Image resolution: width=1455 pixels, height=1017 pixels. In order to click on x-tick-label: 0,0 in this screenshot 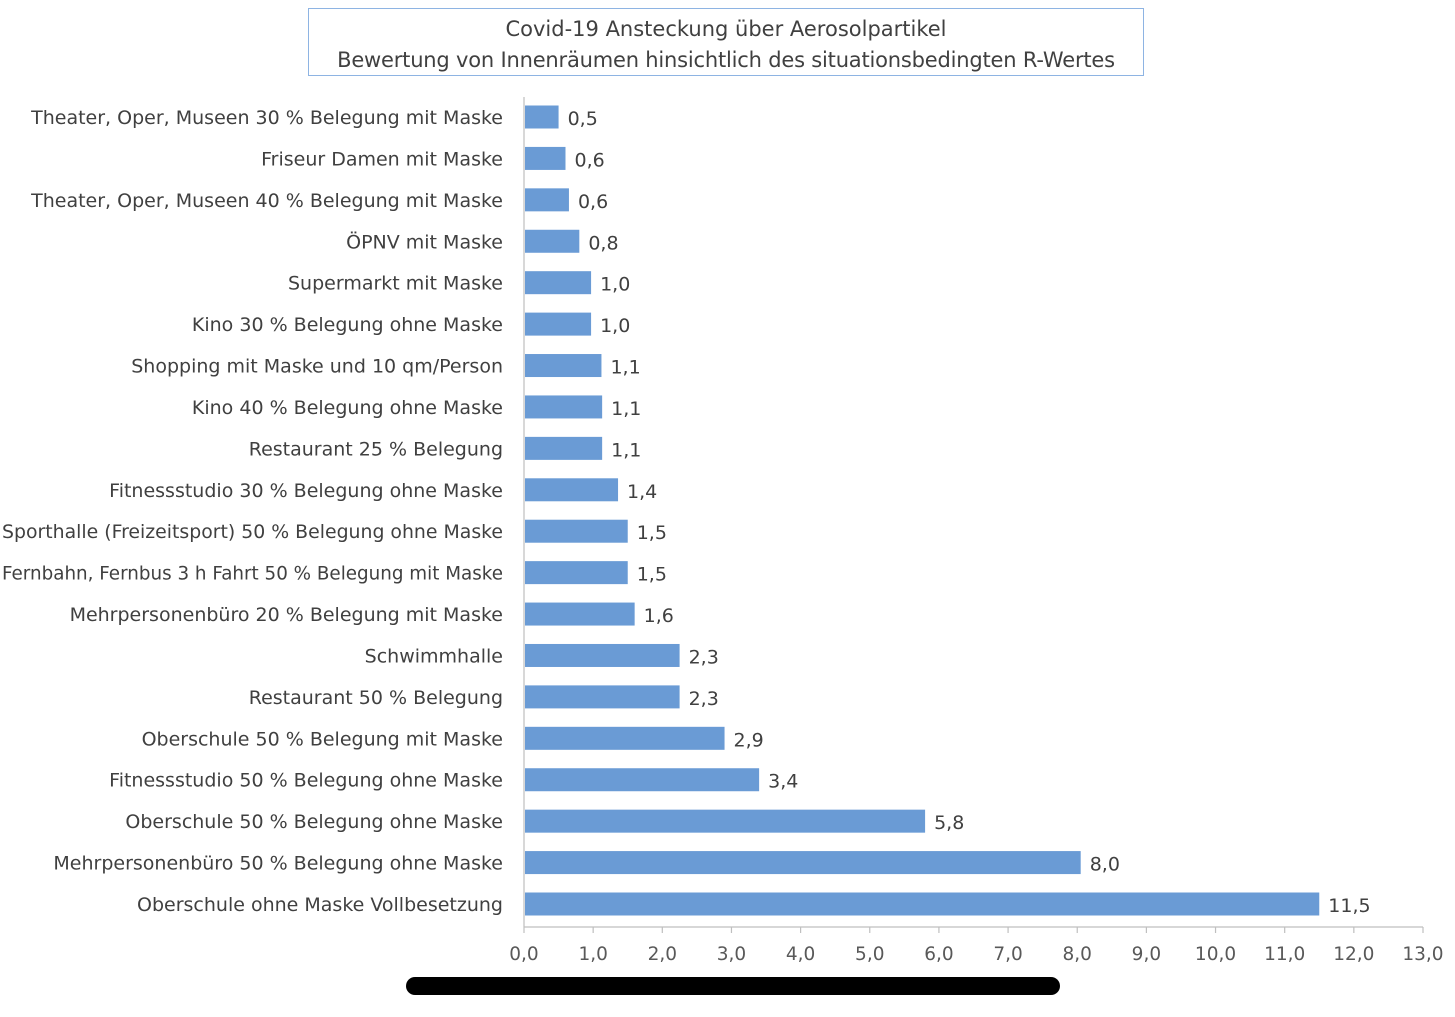, I will do `click(523, 954)`.